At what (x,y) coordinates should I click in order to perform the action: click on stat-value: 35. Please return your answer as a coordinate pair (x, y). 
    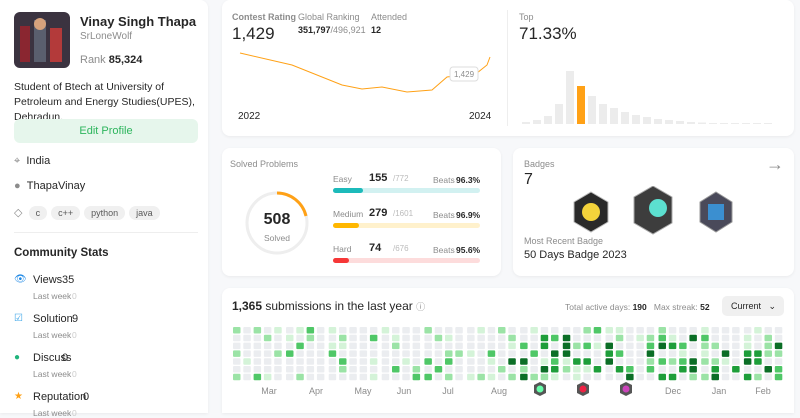
    Looking at the image, I should click on (68, 280).